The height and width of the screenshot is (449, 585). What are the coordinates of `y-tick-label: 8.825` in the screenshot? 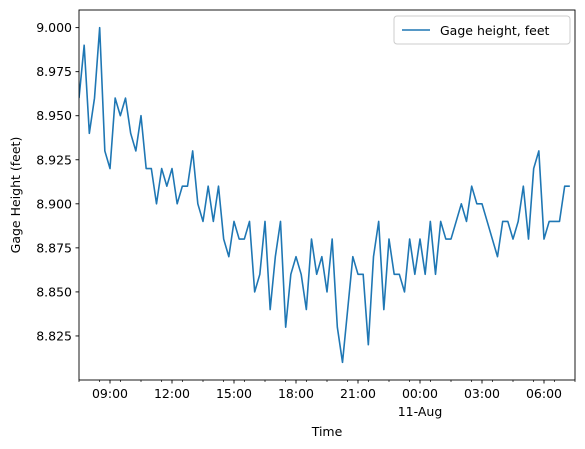 It's located at (54, 335).